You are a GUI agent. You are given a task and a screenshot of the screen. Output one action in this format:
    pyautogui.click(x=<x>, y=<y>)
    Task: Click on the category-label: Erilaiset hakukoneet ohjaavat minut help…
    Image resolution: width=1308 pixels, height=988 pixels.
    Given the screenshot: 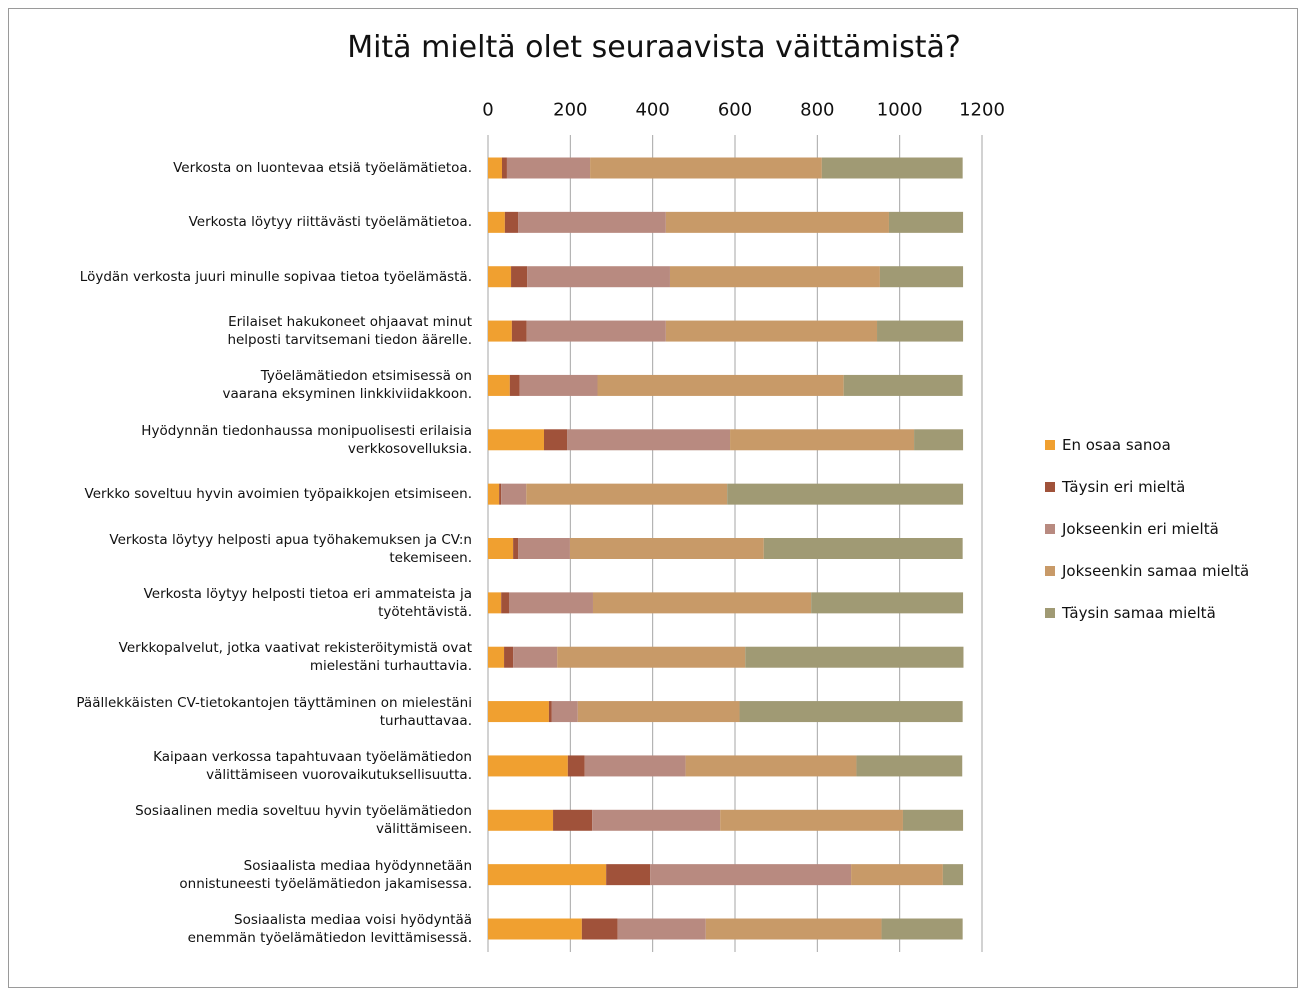 What is the action you would take?
    pyautogui.click(x=349, y=331)
    